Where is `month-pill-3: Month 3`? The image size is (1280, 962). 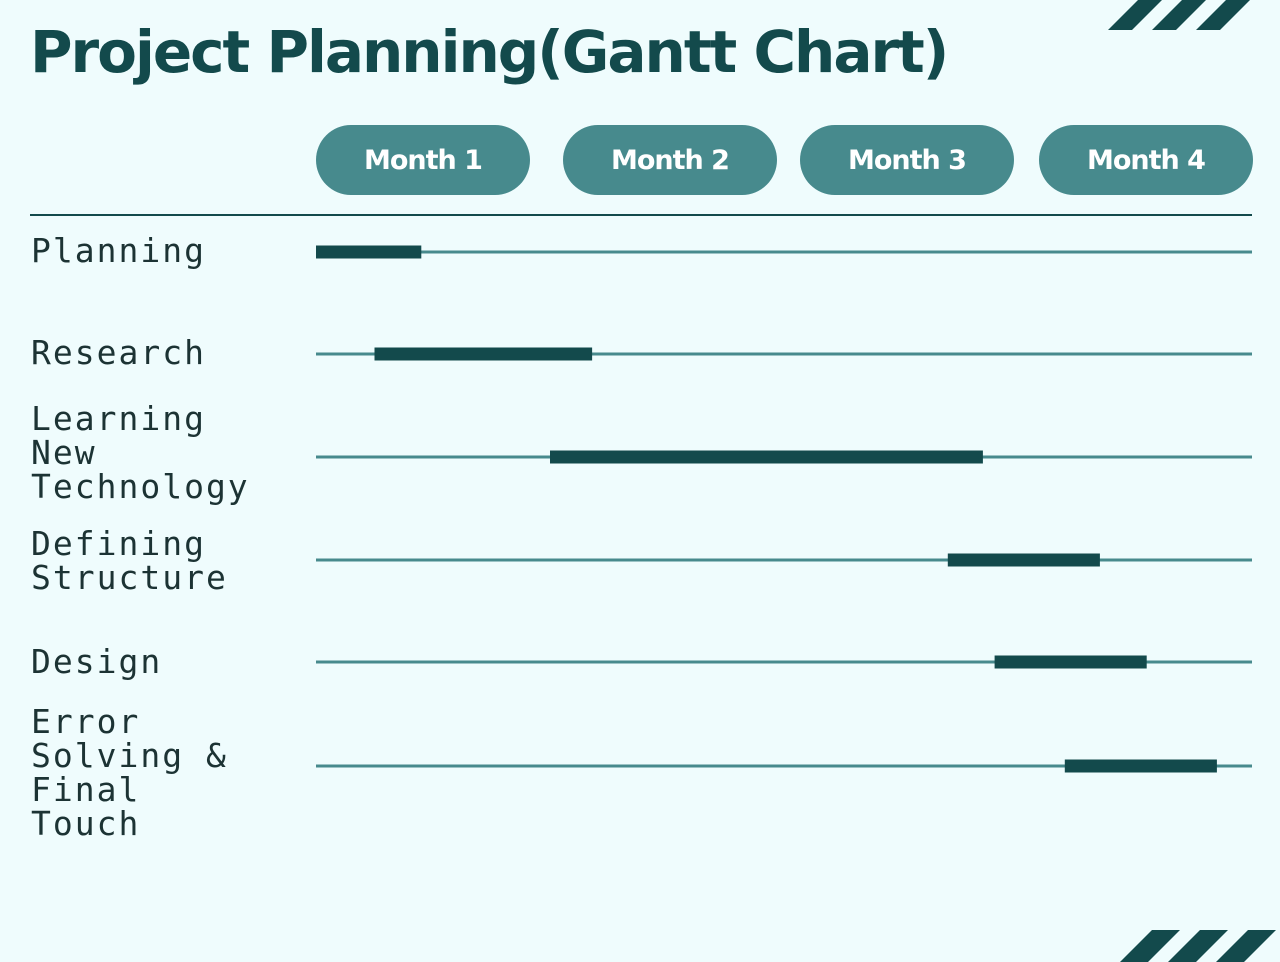
month-pill-3: Month 3 is located at coordinates (907, 160).